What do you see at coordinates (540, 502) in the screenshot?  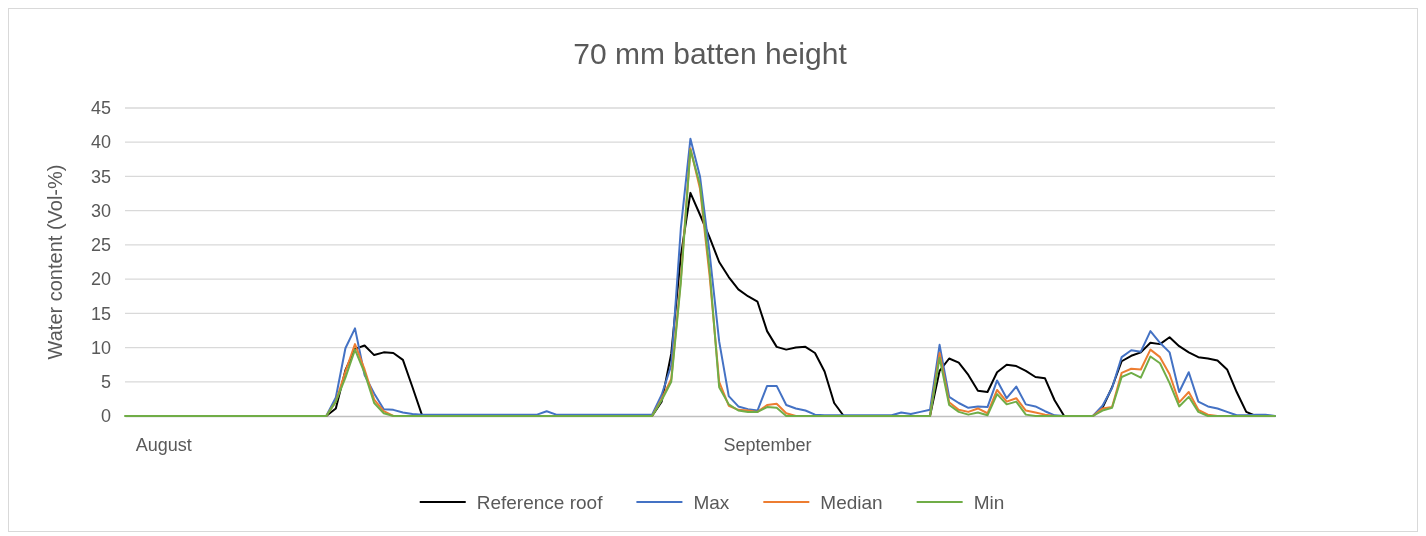 I see `legend-label: Reference roof` at bounding box center [540, 502].